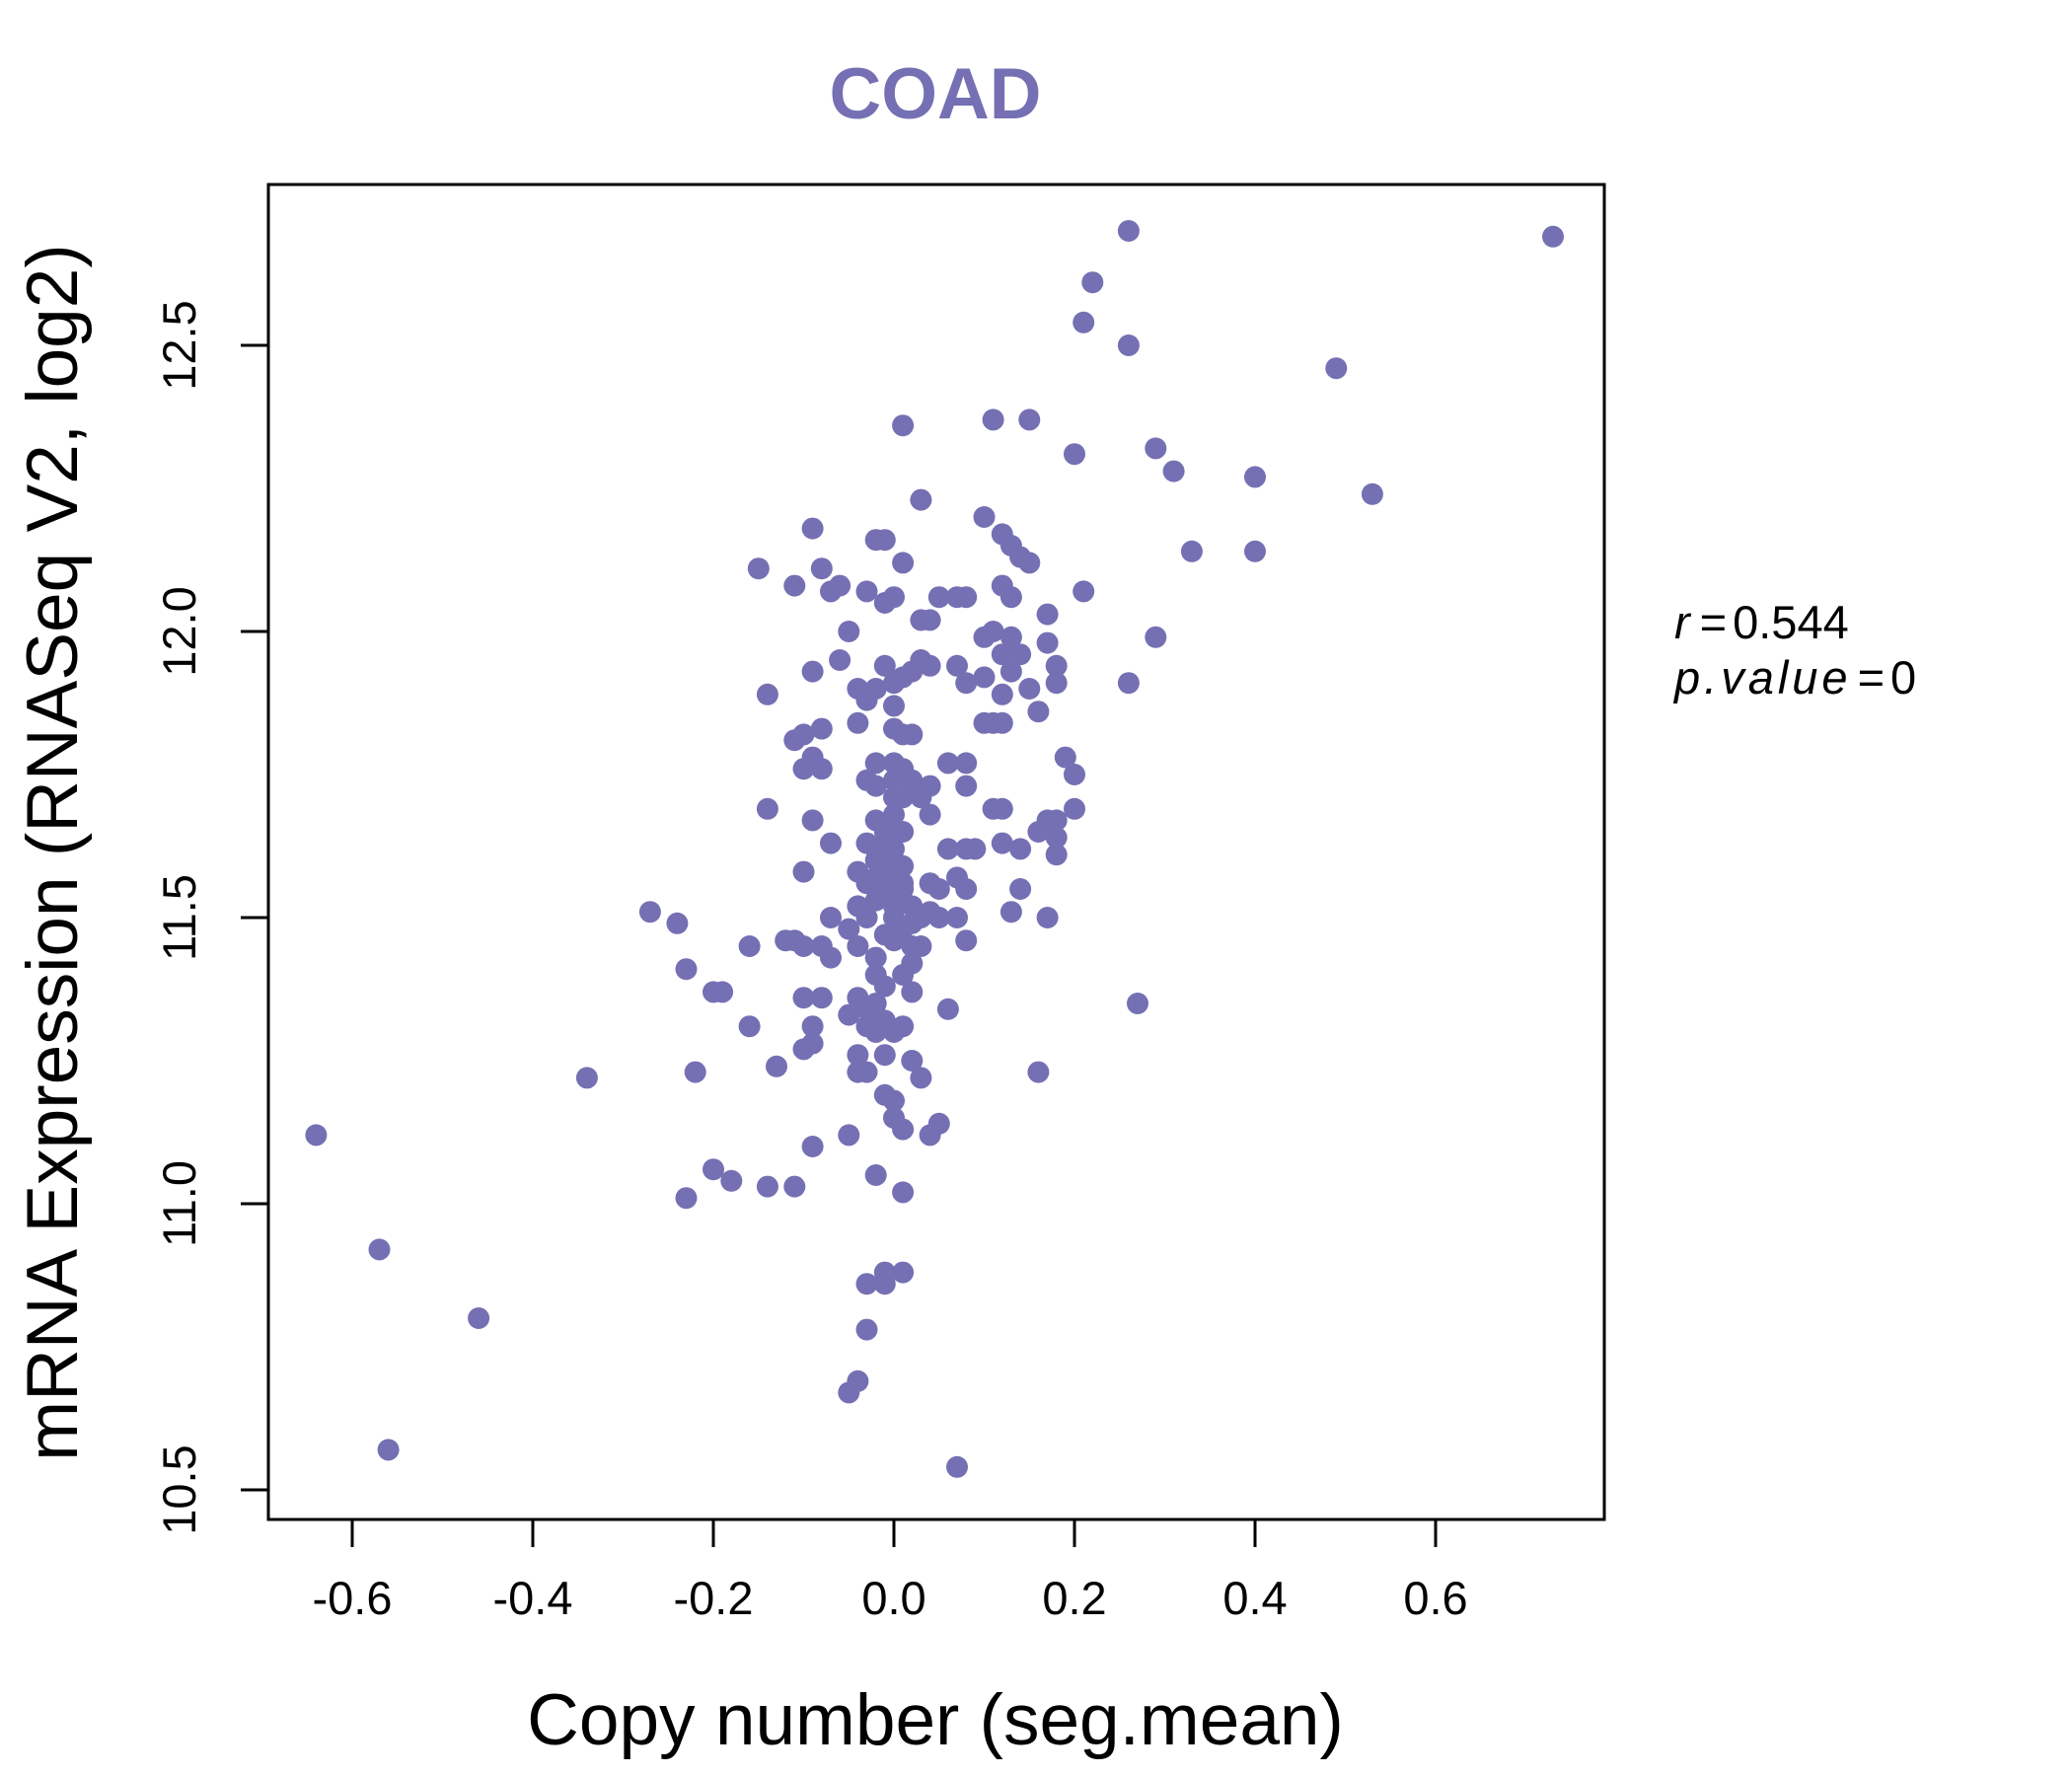  Describe the element at coordinates (1903, 677) in the screenshot. I see `p-value: 0` at that location.